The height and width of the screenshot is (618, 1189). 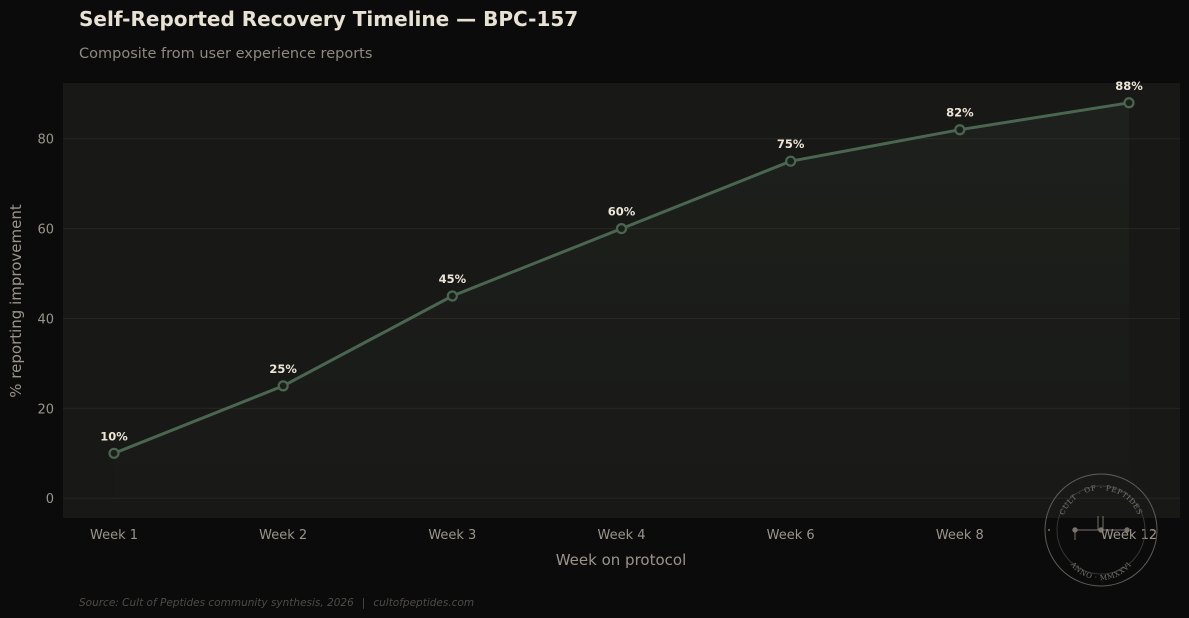 What do you see at coordinates (1100, 570) in the screenshot?
I see `seal-bottom-text: ANNO · MMXXVI` at bounding box center [1100, 570].